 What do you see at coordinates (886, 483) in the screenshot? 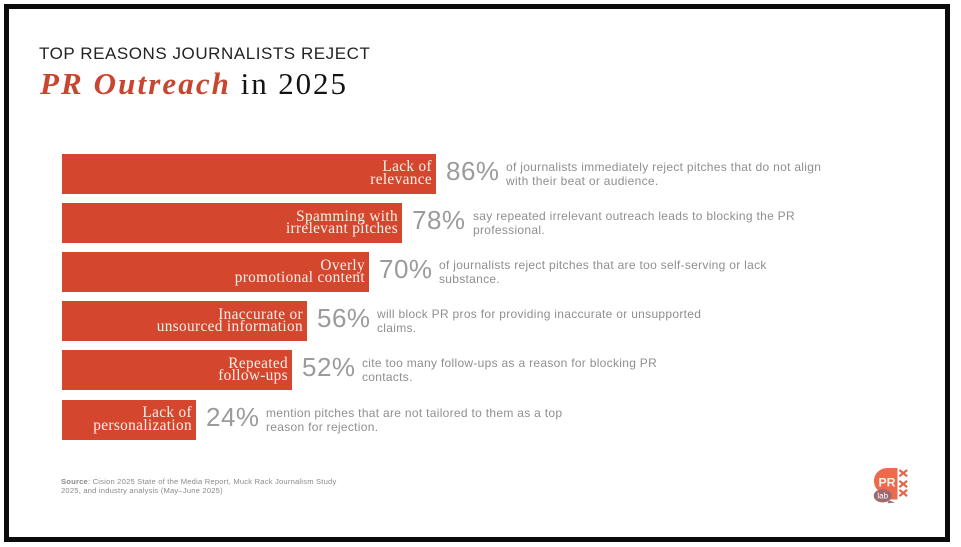
I see `svg-text: PR` at bounding box center [886, 483].